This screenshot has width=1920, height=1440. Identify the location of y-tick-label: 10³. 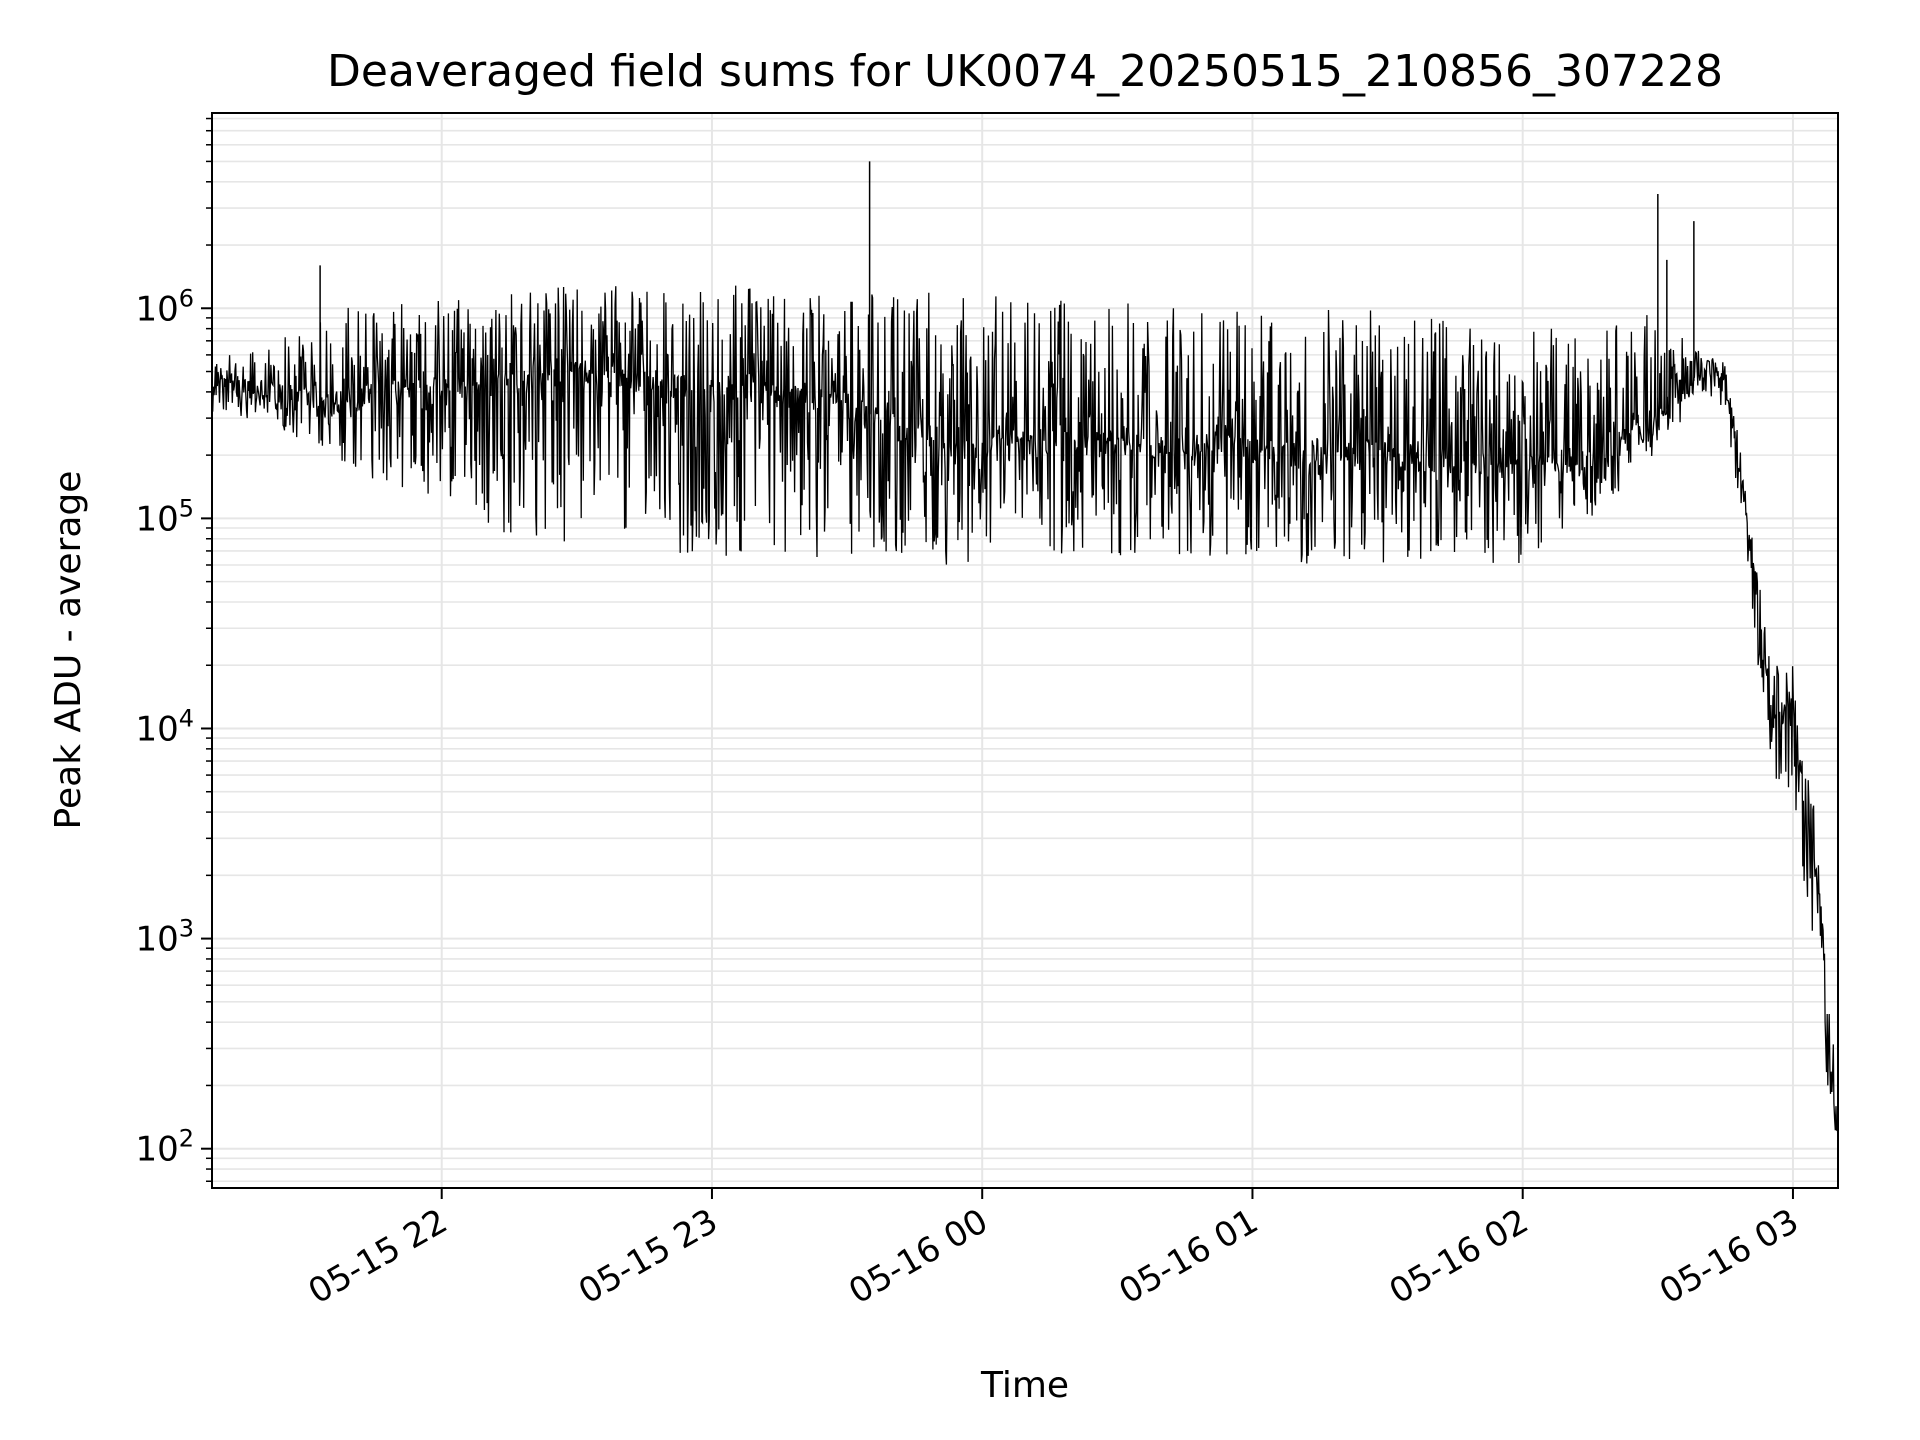
(164, 937).